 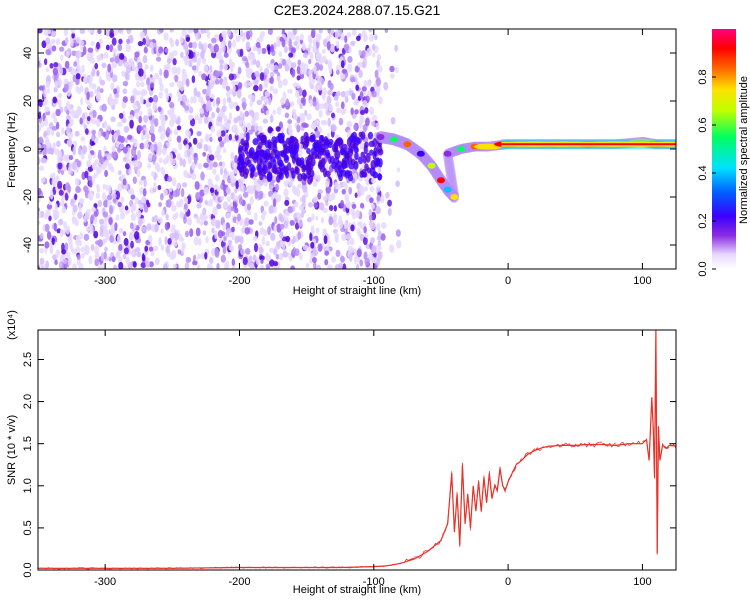 I want to click on spectrogram-ridge-halo, so click(x=451, y=179).